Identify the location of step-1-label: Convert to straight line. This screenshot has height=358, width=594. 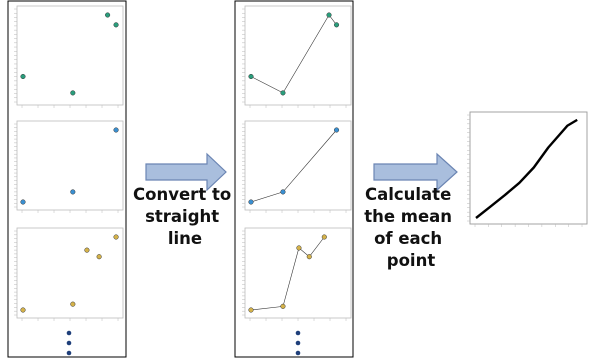
(185, 216).